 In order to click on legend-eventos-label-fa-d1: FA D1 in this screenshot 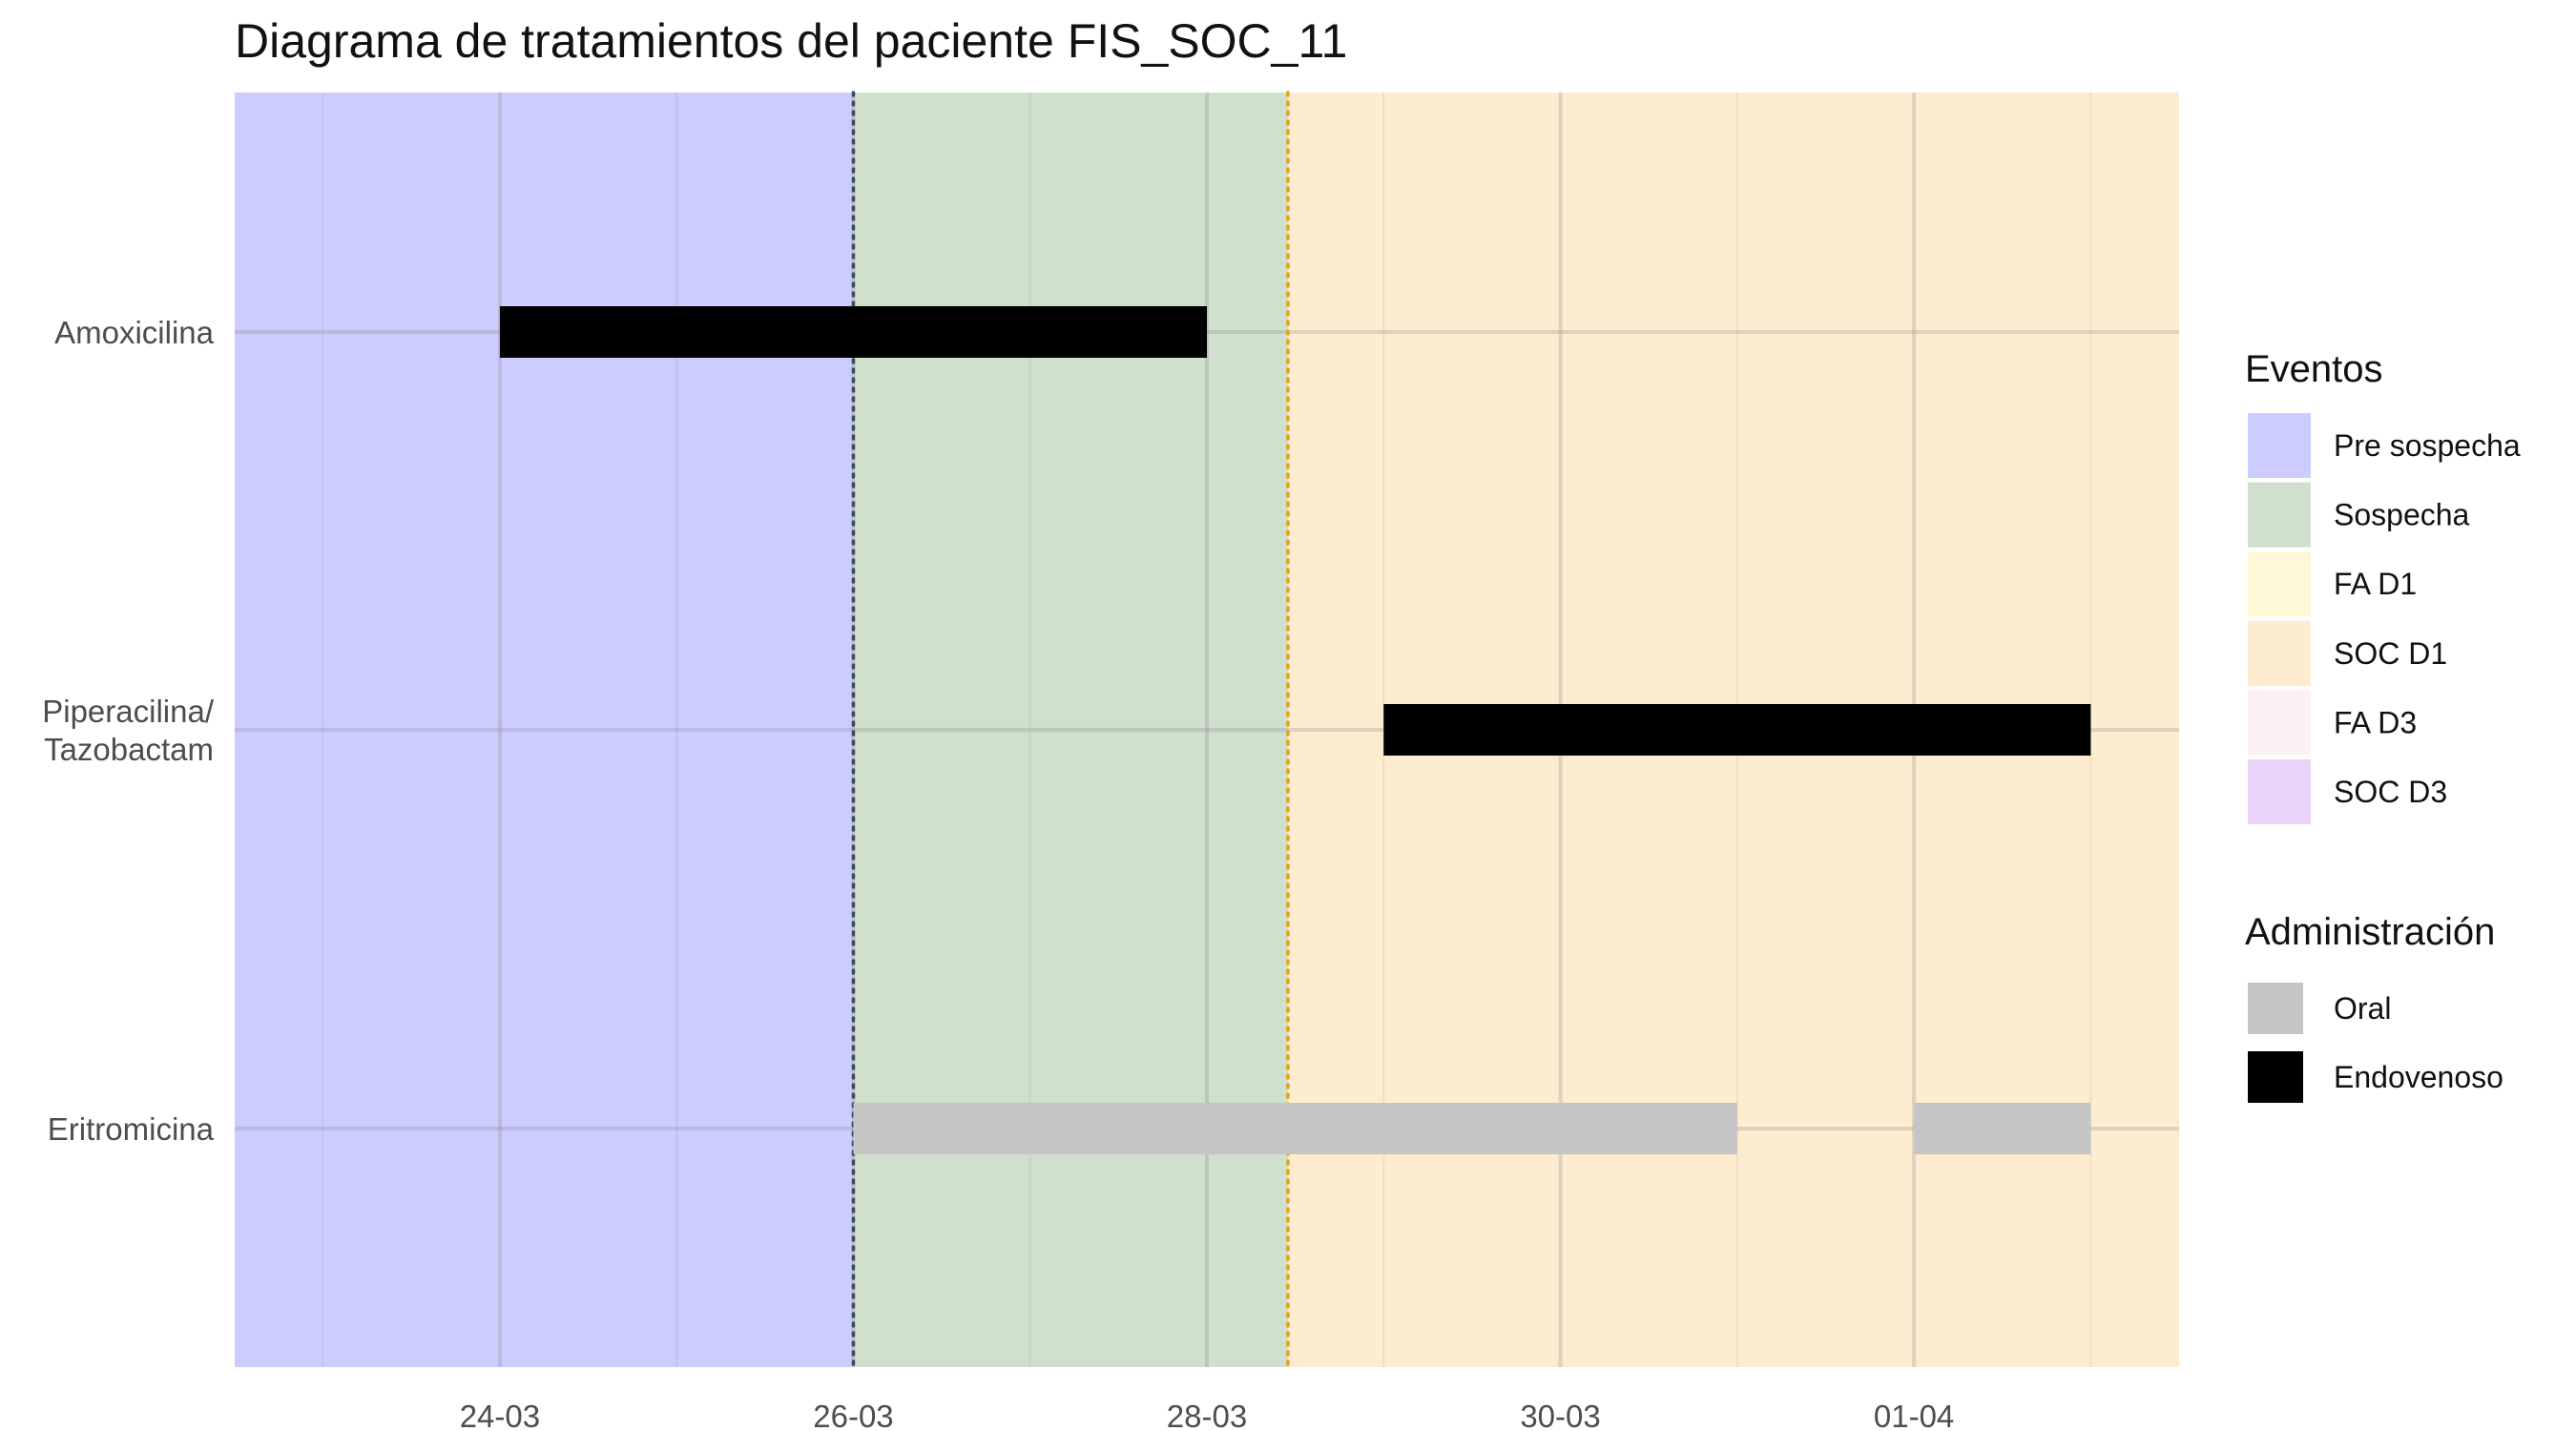, I will do `click(2375, 584)`.